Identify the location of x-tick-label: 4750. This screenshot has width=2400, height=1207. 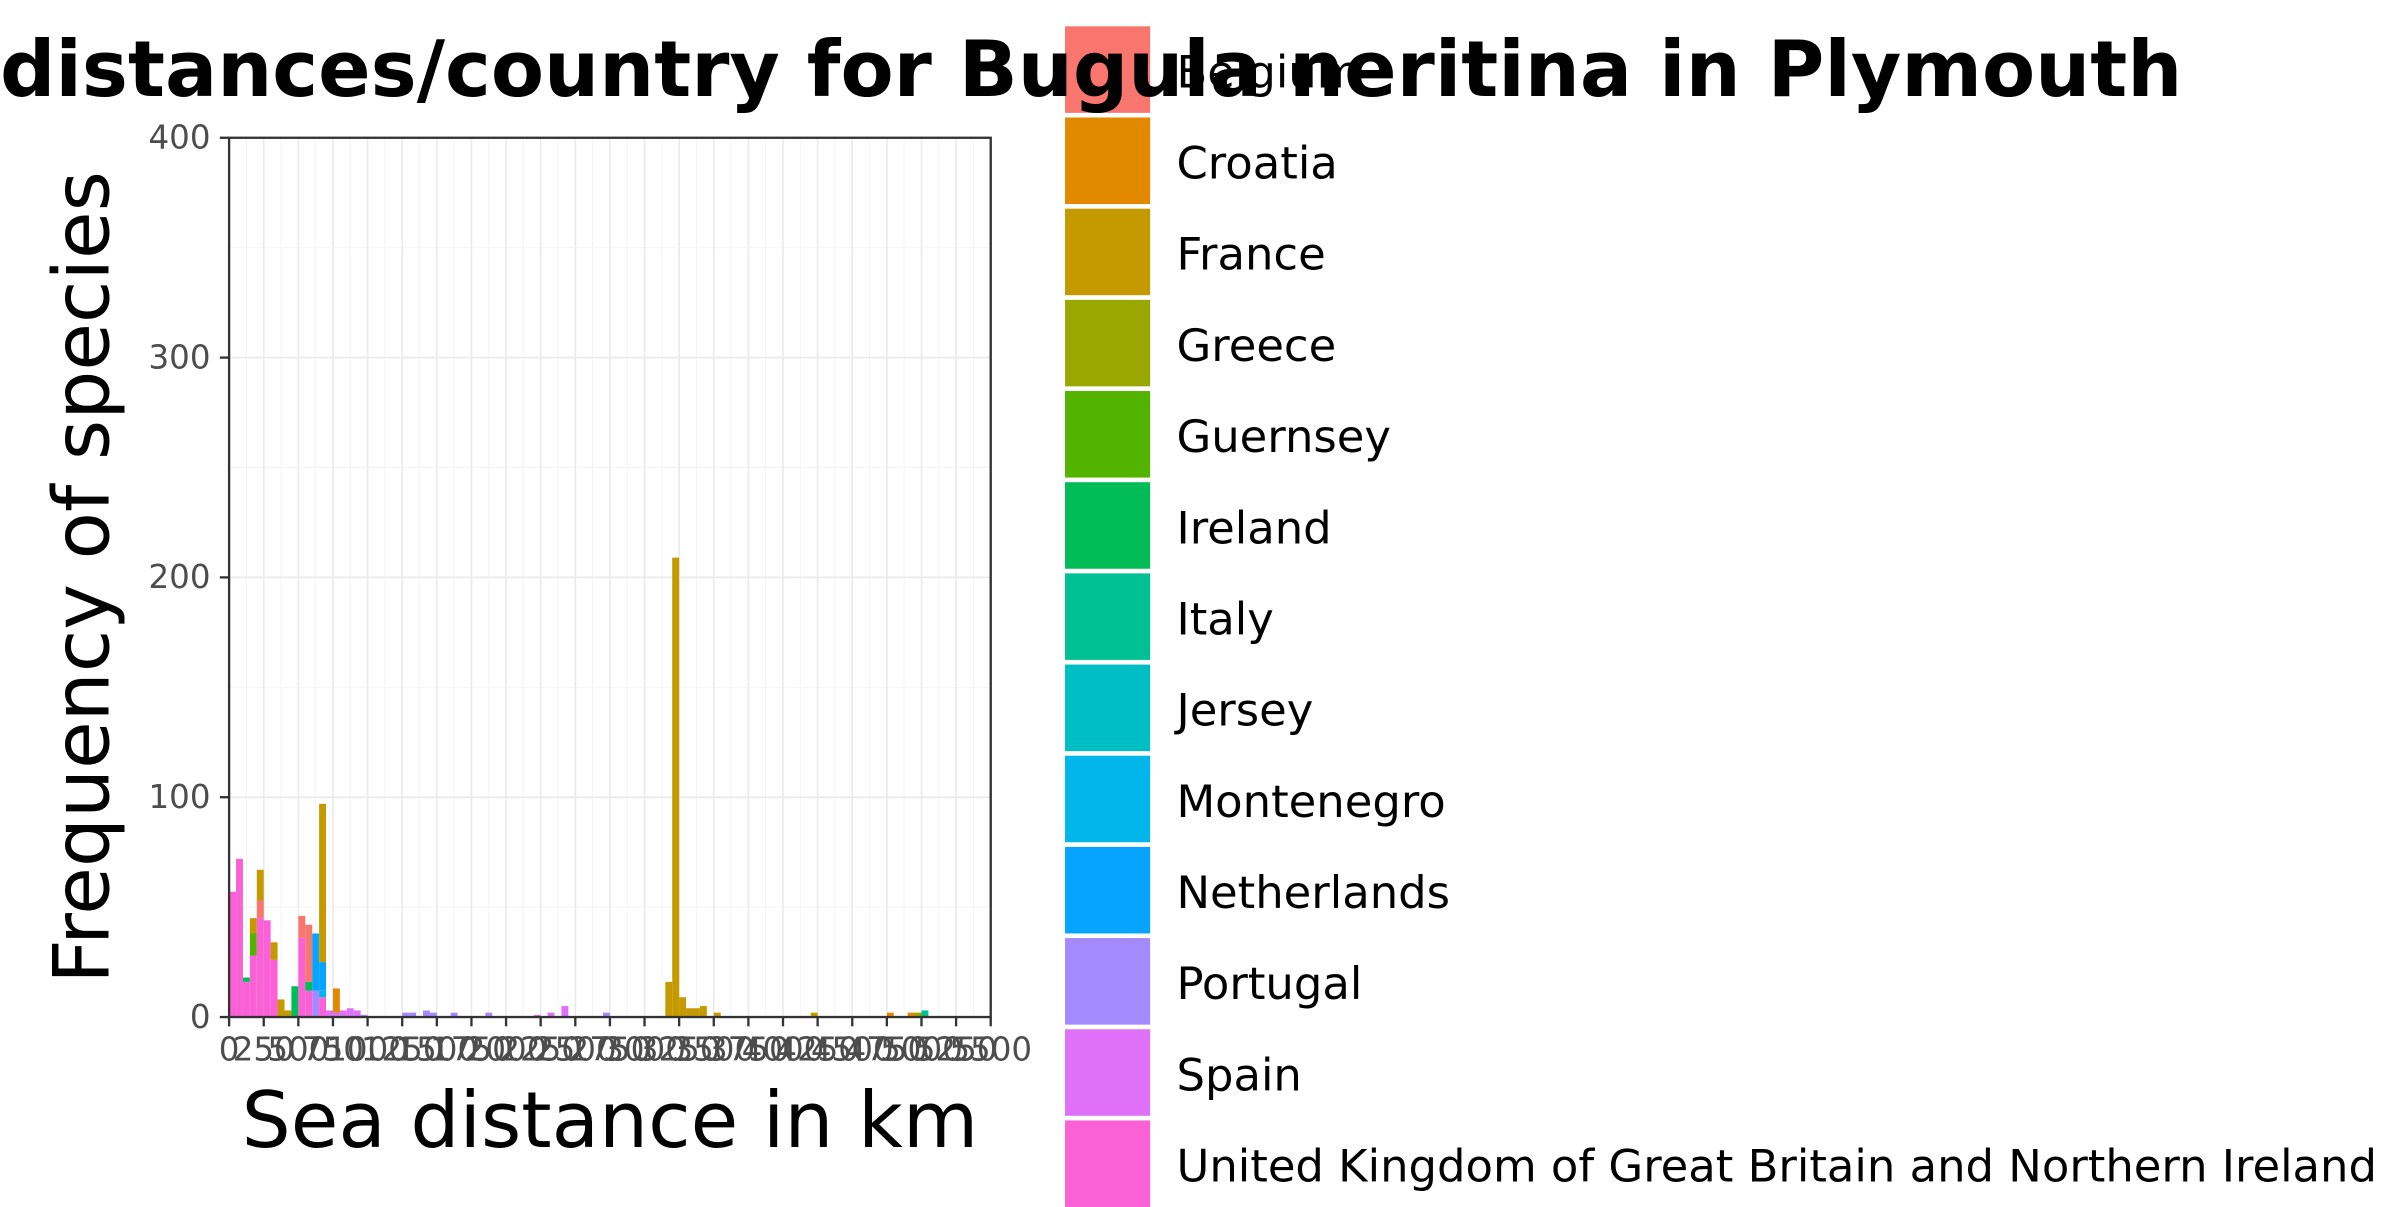
(887, 1049).